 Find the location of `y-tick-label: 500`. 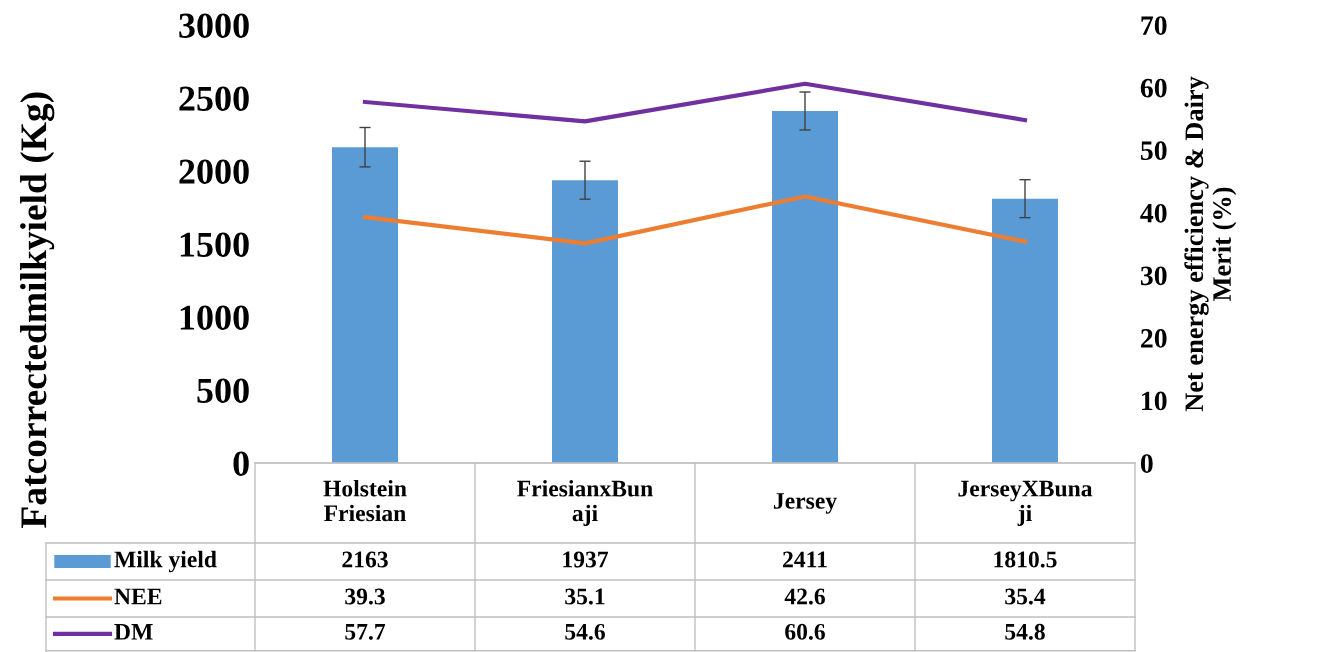

y-tick-label: 500 is located at coordinates (223, 390).